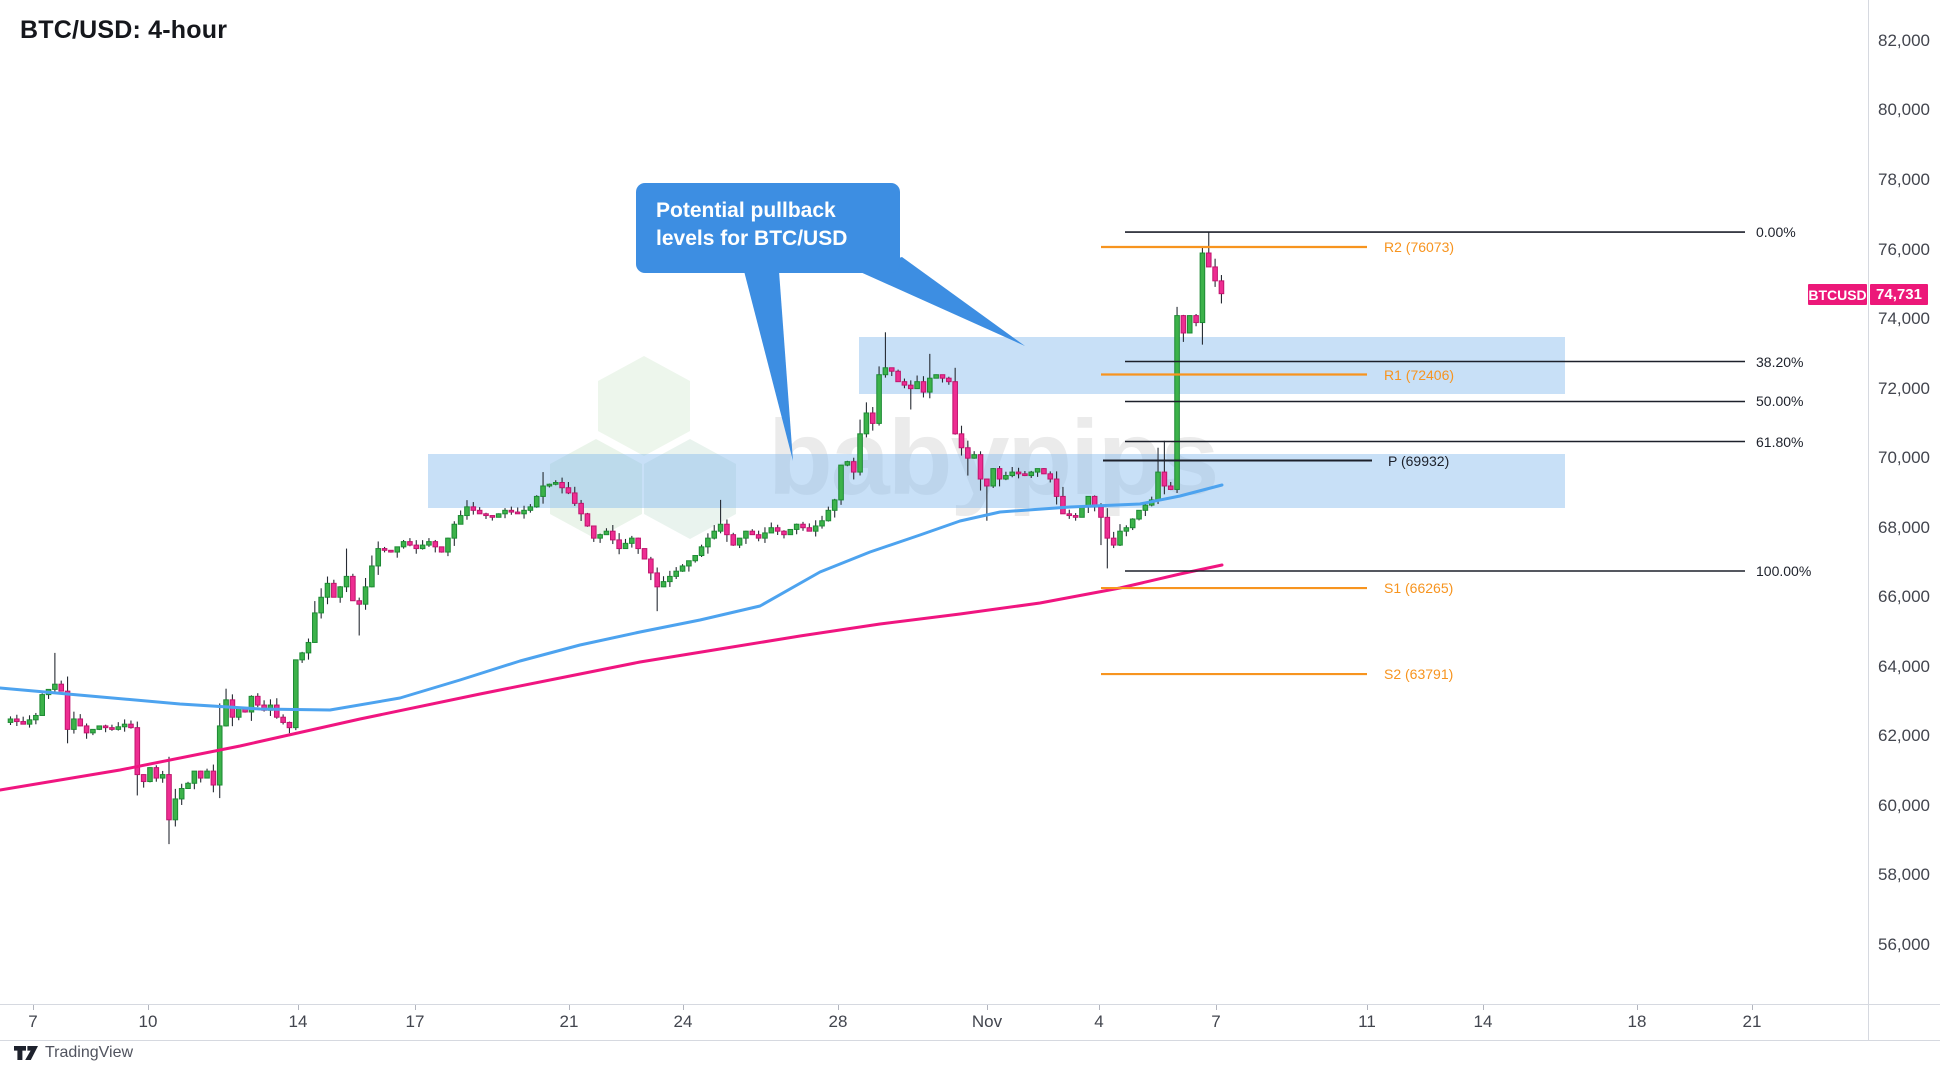 Image resolution: width=1940 pixels, height=1074 pixels. What do you see at coordinates (1899, 294) in the screenshot?
I see `last-price-text: 74,731` at bounding box center [1899, 294].